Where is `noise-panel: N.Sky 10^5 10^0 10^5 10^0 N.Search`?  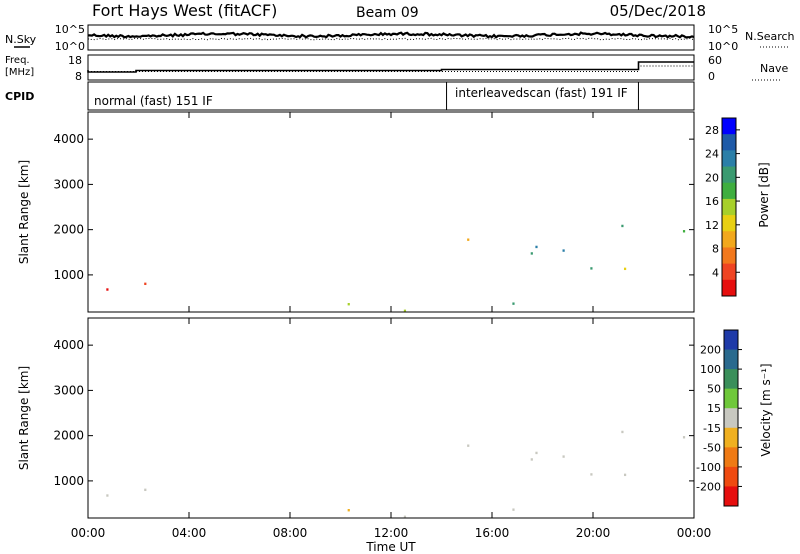 noise-panel: N.Sky 10^5 10^0 10^5 10^0 N.Search is located at coordinates (400, 38).